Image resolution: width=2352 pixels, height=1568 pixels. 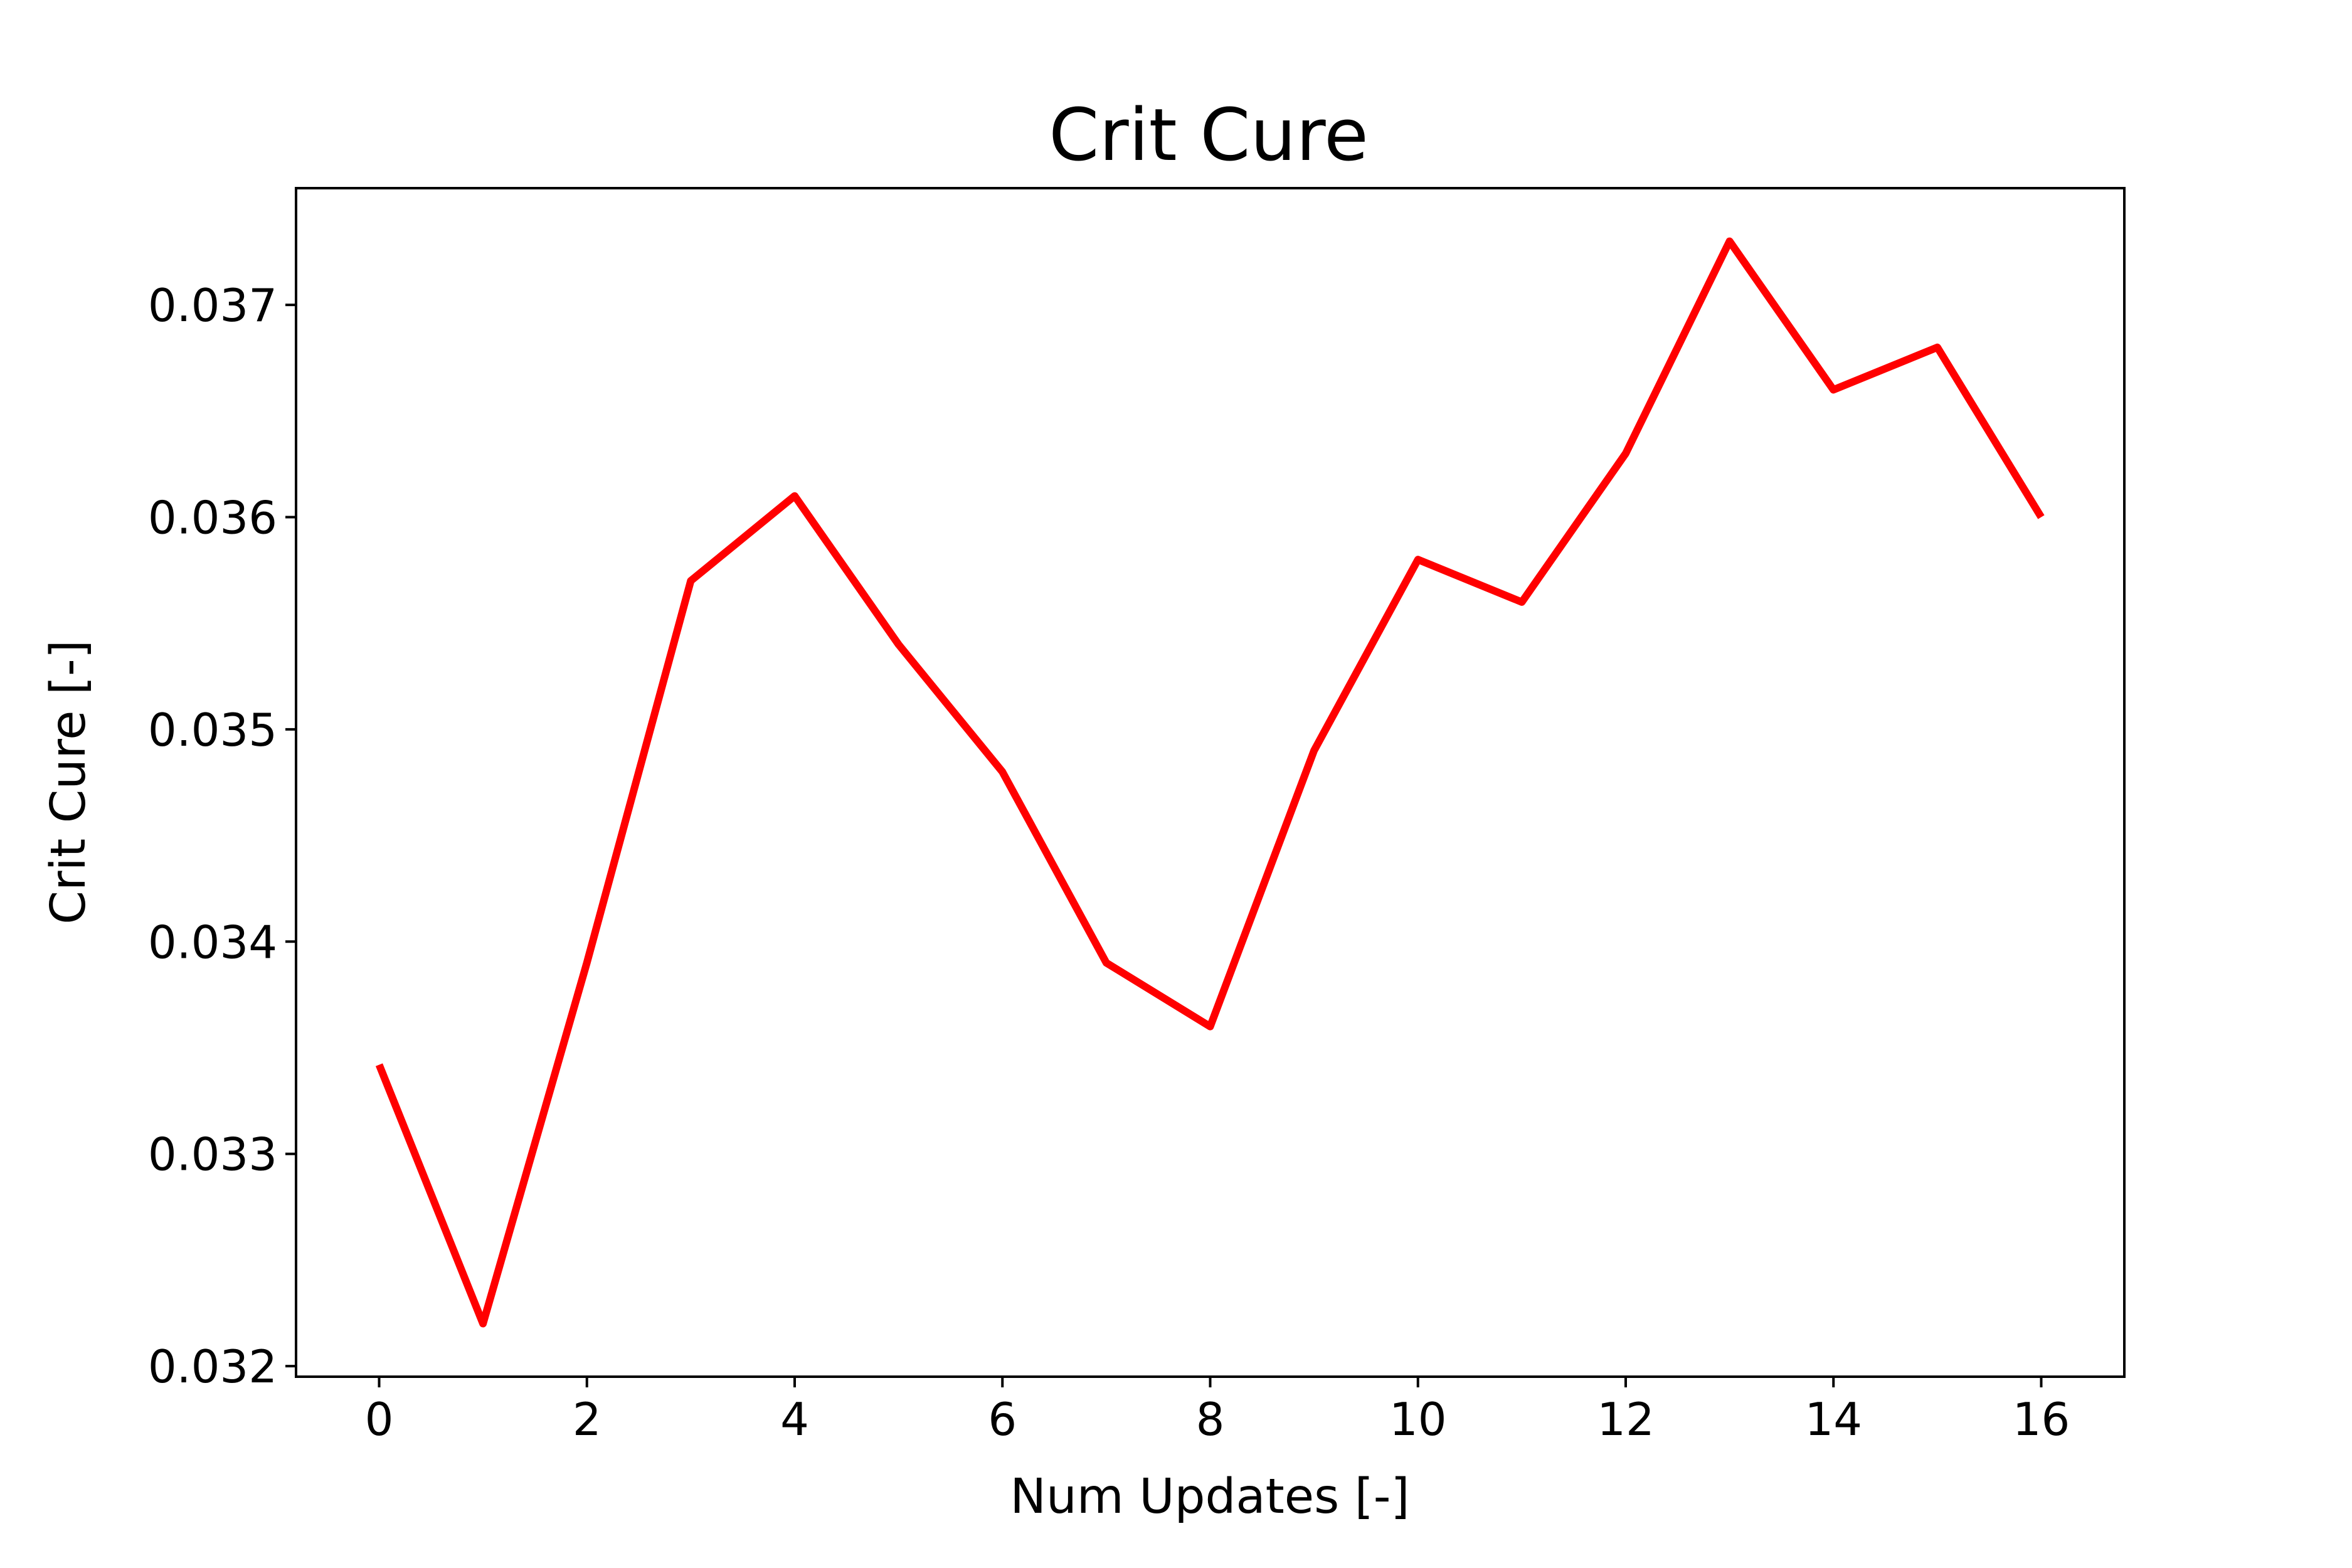 What do you see at coordinates (212, 1366) in the screenshot?
I see `y-tick-label: 0.032` at bounding box center [212, 1366].